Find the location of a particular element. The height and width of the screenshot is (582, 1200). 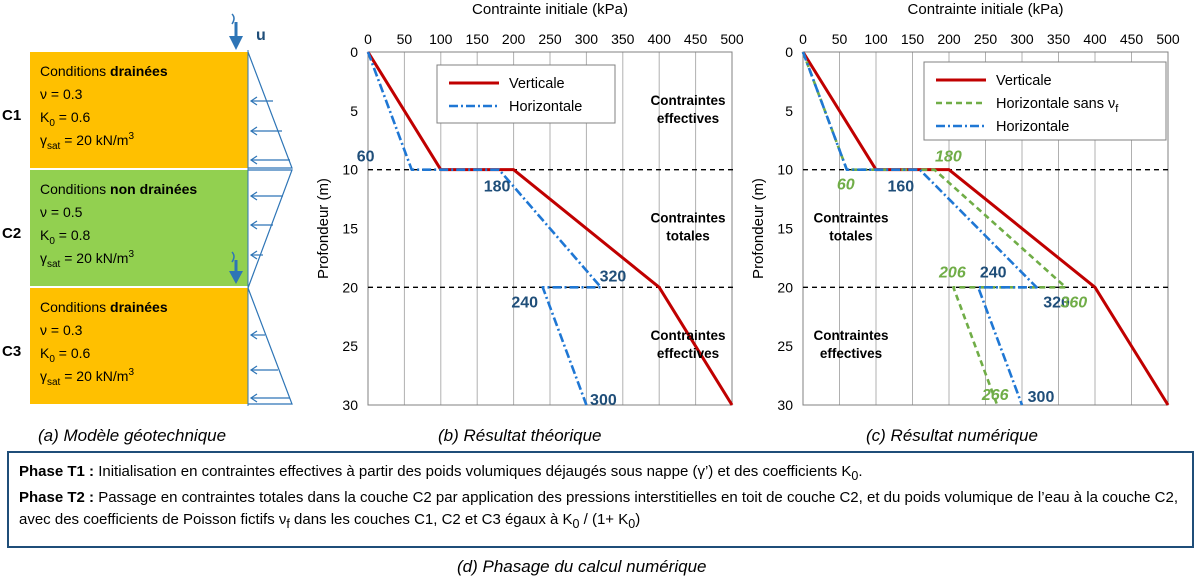

water-table-arrow-c2 is located at coordinates (236, 267).